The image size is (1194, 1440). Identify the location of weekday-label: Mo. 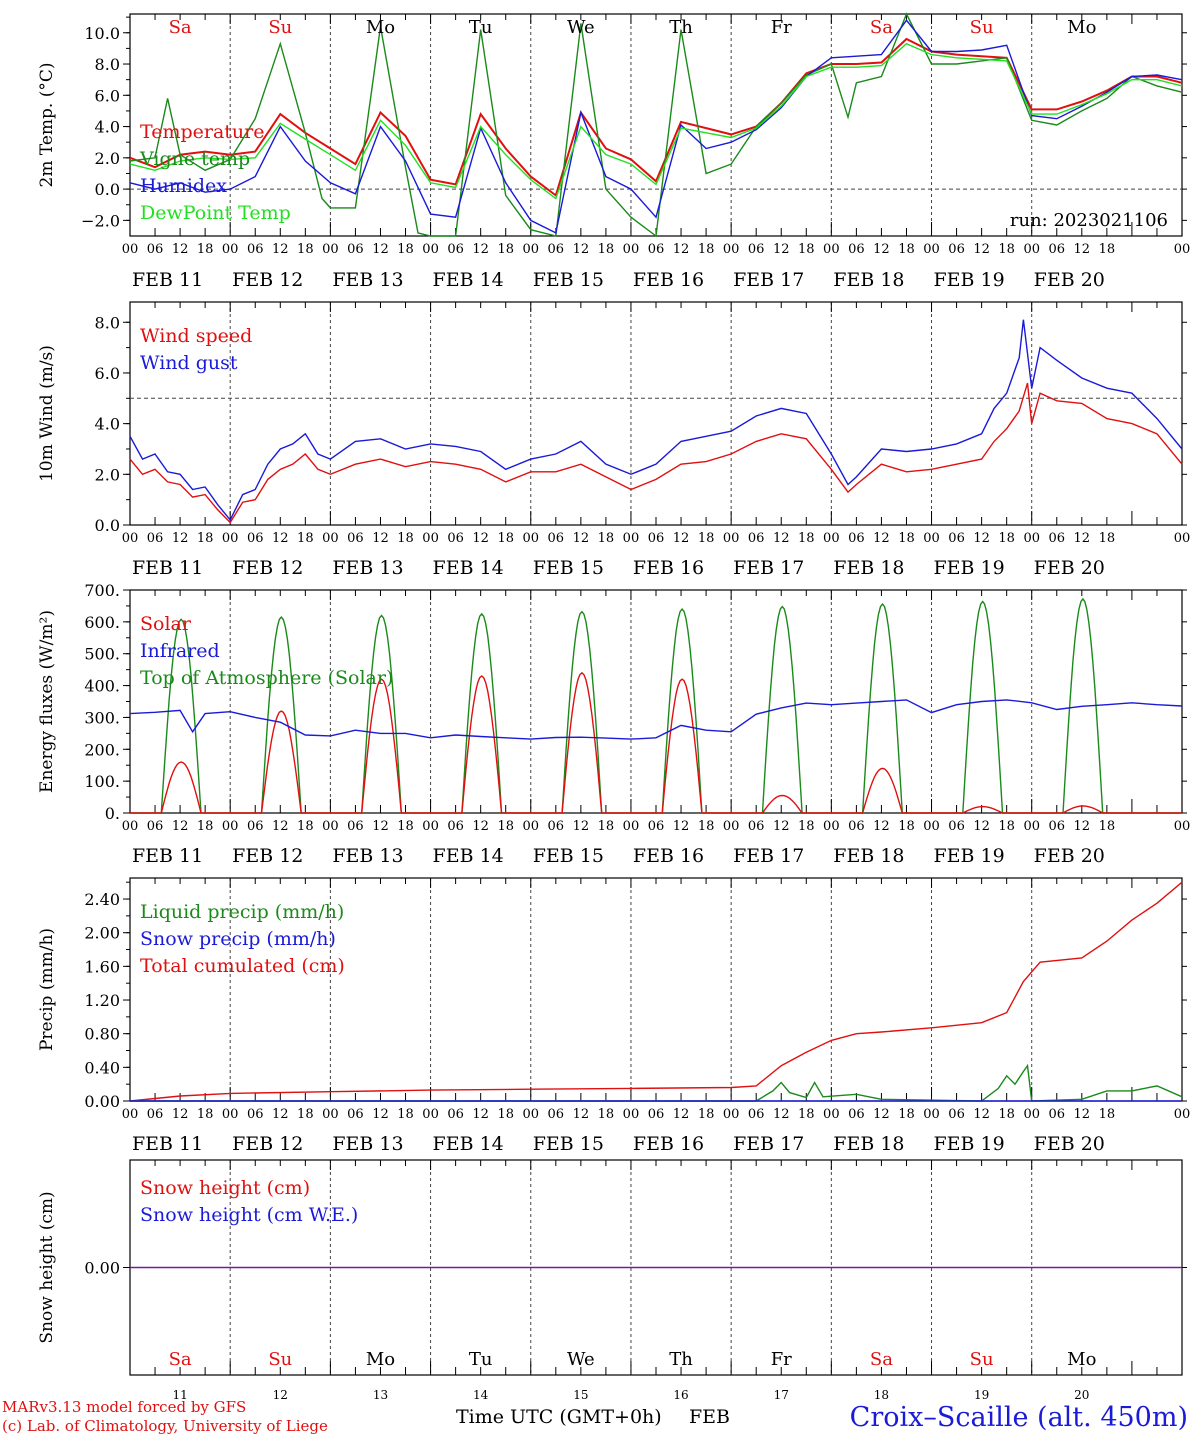
(380, 27).